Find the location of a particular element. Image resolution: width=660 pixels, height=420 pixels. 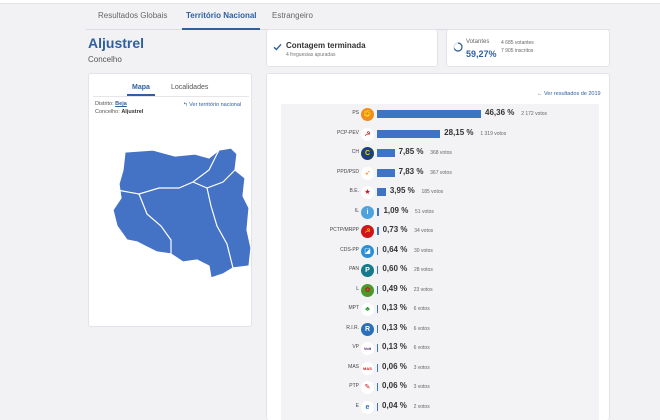

result-row: PS ✊ 46,36 % 2 172 votos is located at coordinates (440, 114).